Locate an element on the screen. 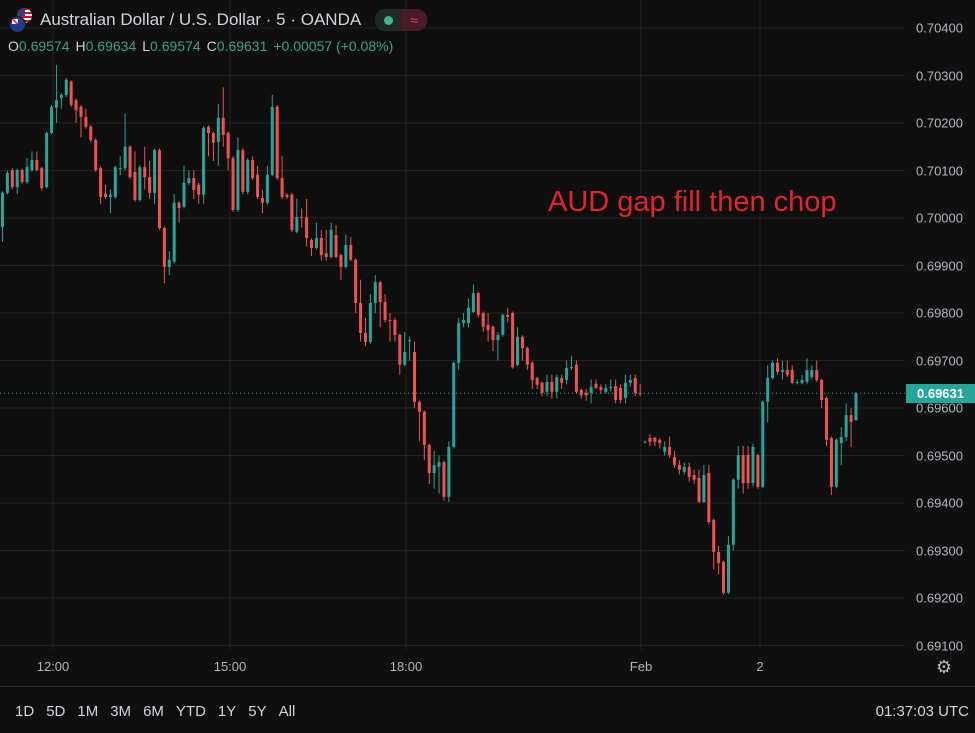  time-axis: 12:00 15:00 18:00 Feb 2 is located at coordinates (452, 667).